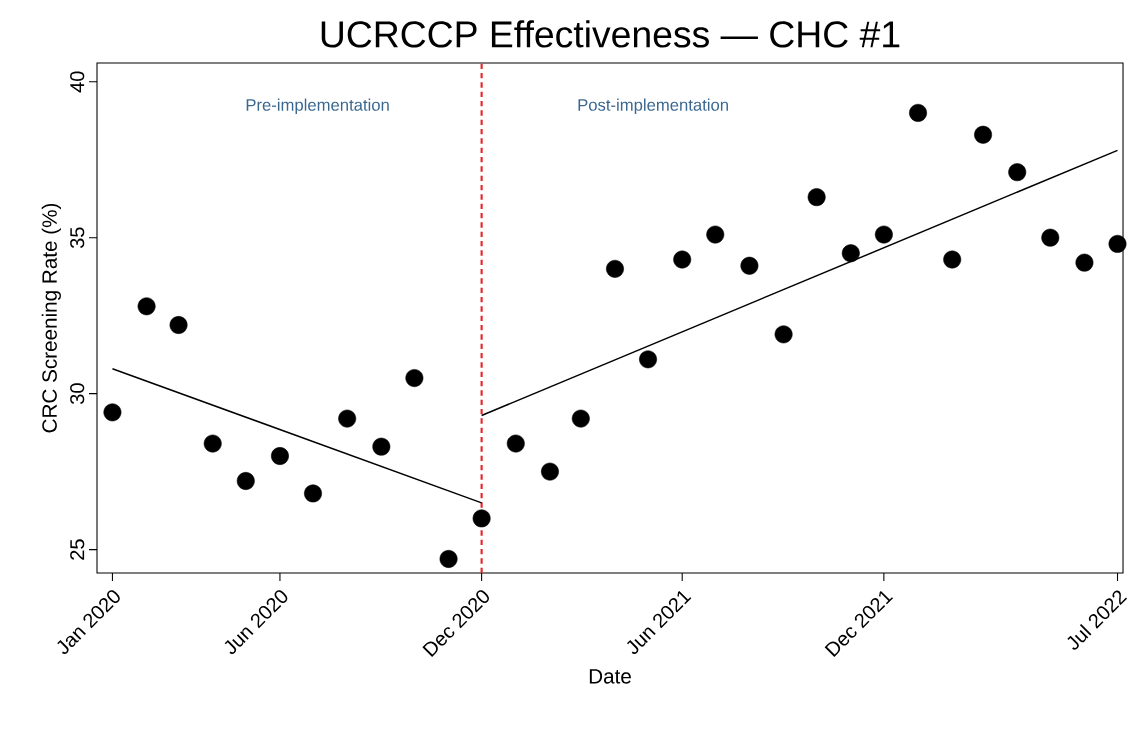 The height and width of the screenshot is (740, 1135). Describe the element at coordinates (51, 318) in the screenshot. I see `y-axis-title: CRC Screening Rate (%)` at that location.